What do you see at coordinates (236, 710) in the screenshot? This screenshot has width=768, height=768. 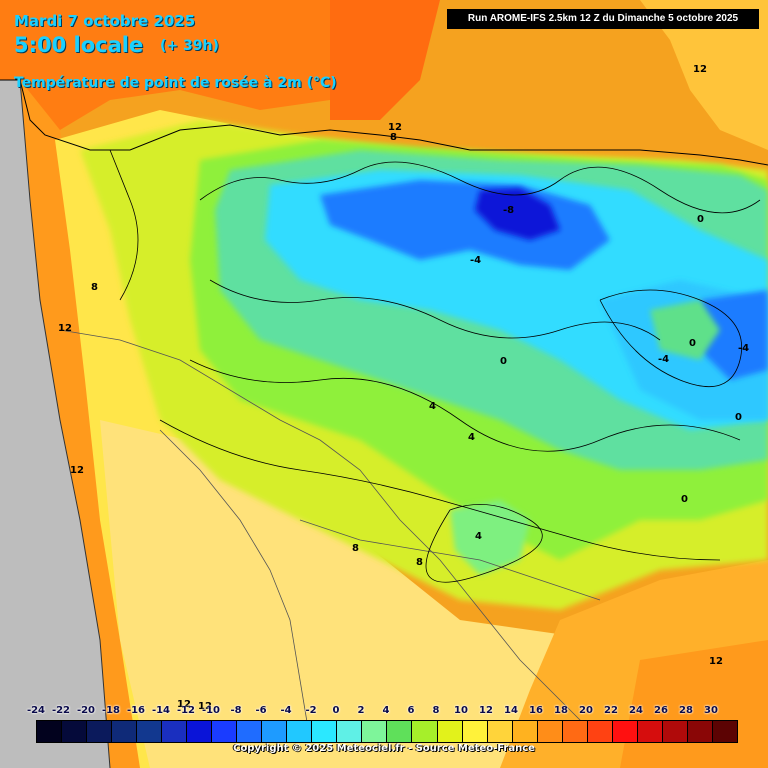 I see `legend-tick-label: -8` at bounding box center [236, 710].